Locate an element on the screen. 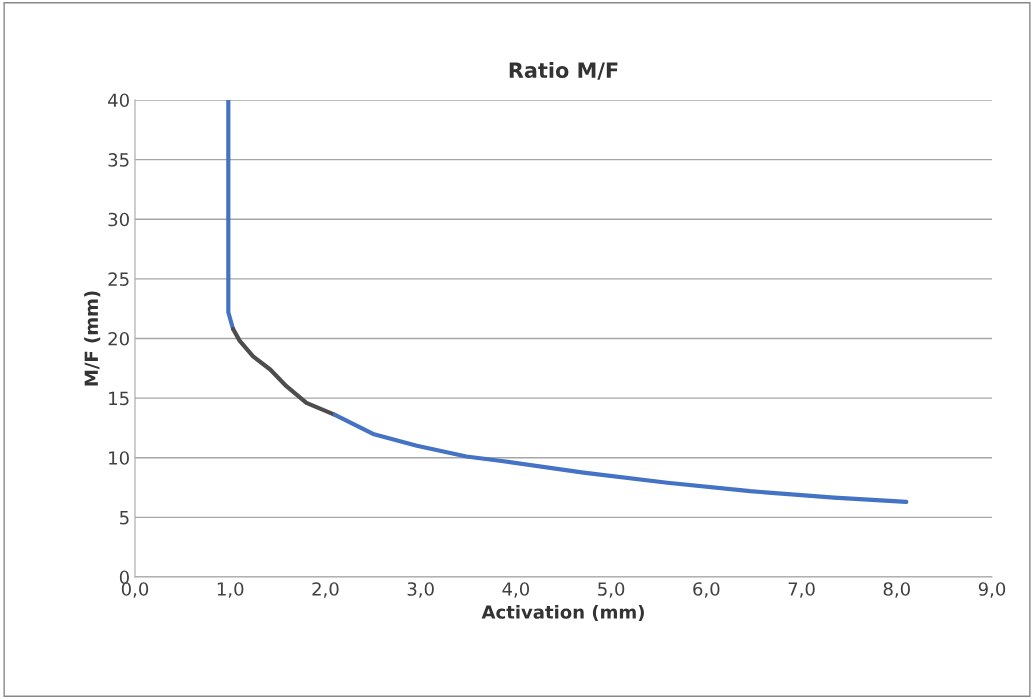  x-tick-label: 1,0 is located at coordinates (230, 590).